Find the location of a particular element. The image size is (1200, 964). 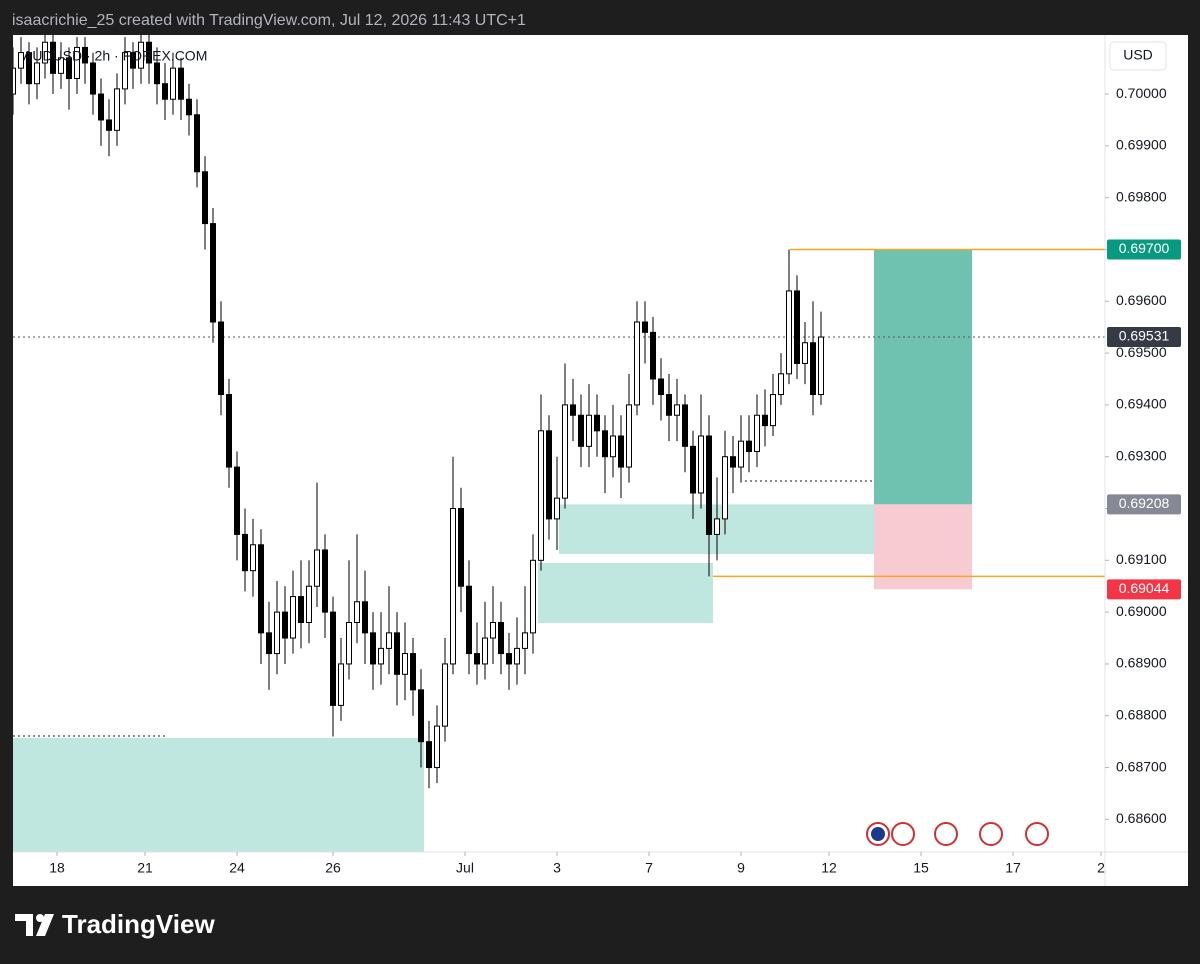

event-flag-inner is located at coordinates (878, 834).